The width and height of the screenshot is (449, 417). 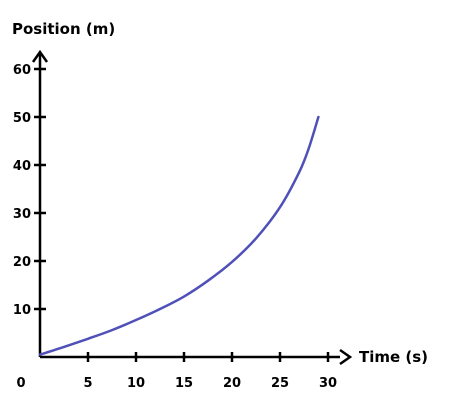 What do you see at coordinates (22, 70) in the screenshot?
I see `y-tick-label-60: 60` at bounding box center [22, 70].